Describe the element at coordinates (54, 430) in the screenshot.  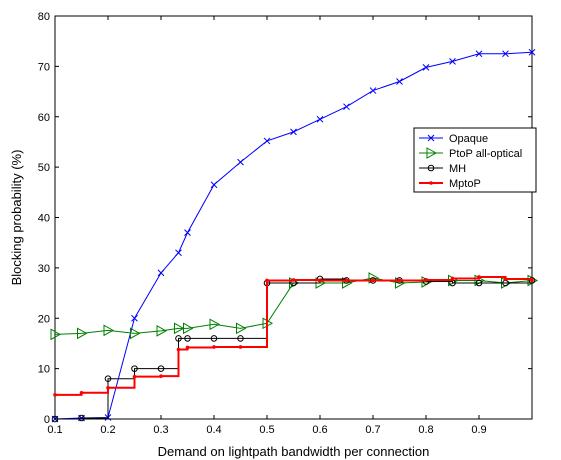
I see `x-tick-label: 0.1` at that location.